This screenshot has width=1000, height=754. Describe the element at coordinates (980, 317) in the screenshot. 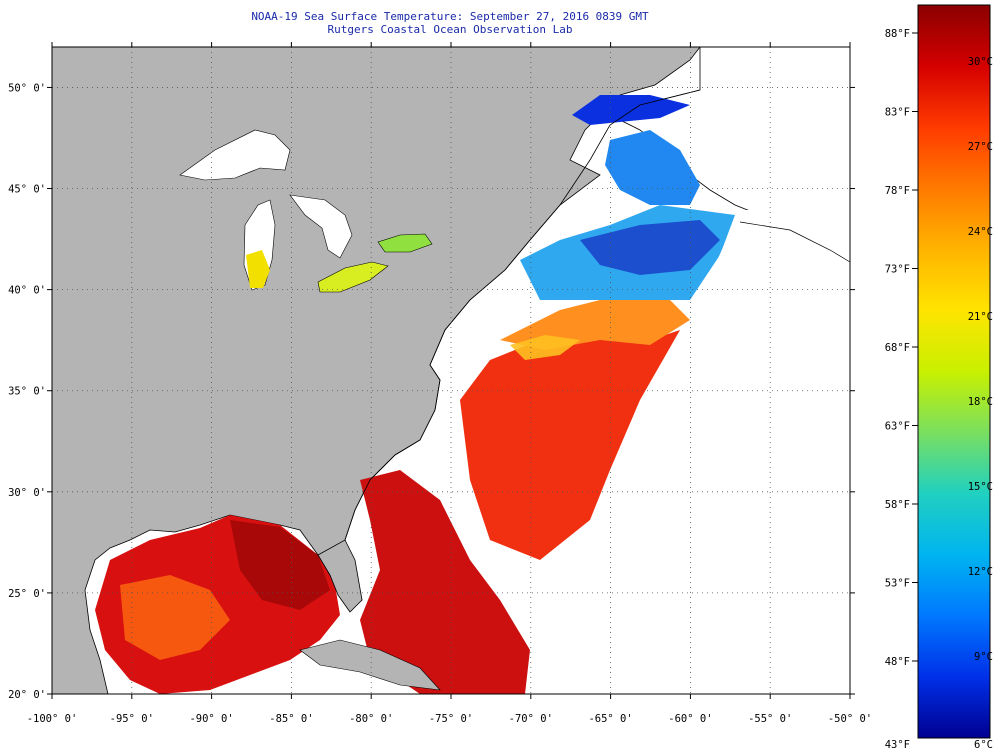

I see `celsius-label: 21°C` at that location.